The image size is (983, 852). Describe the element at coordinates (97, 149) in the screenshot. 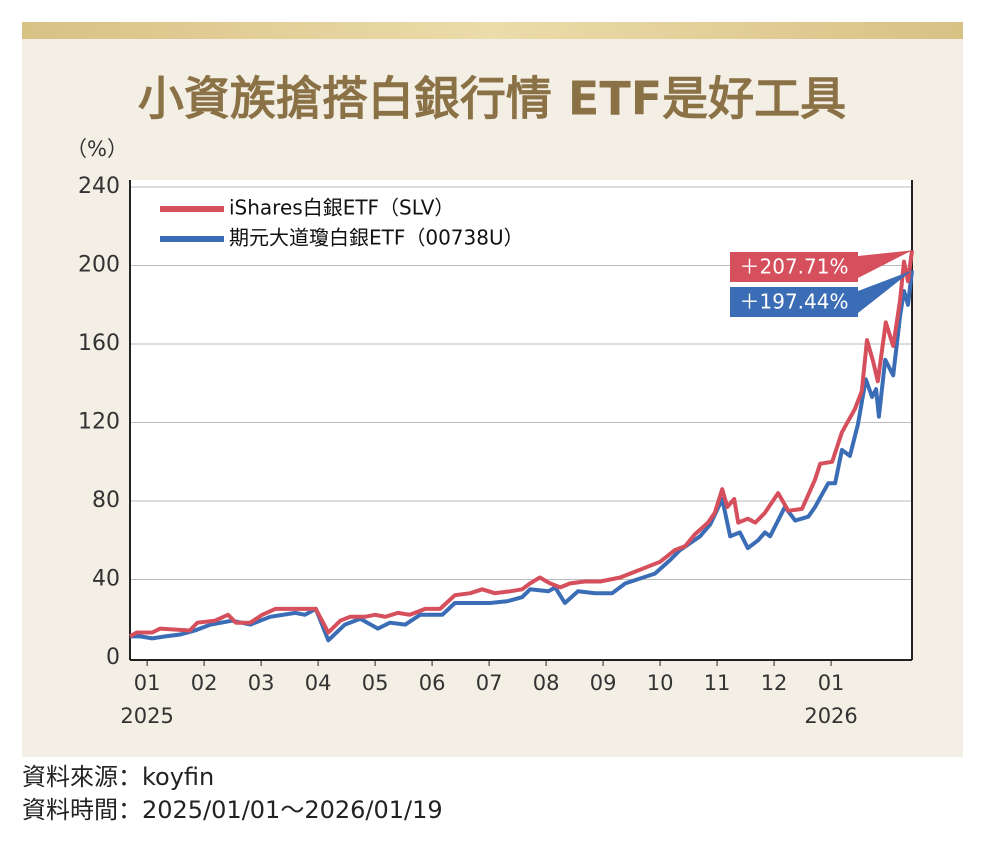

I see `y-unit: （%）` at that location.